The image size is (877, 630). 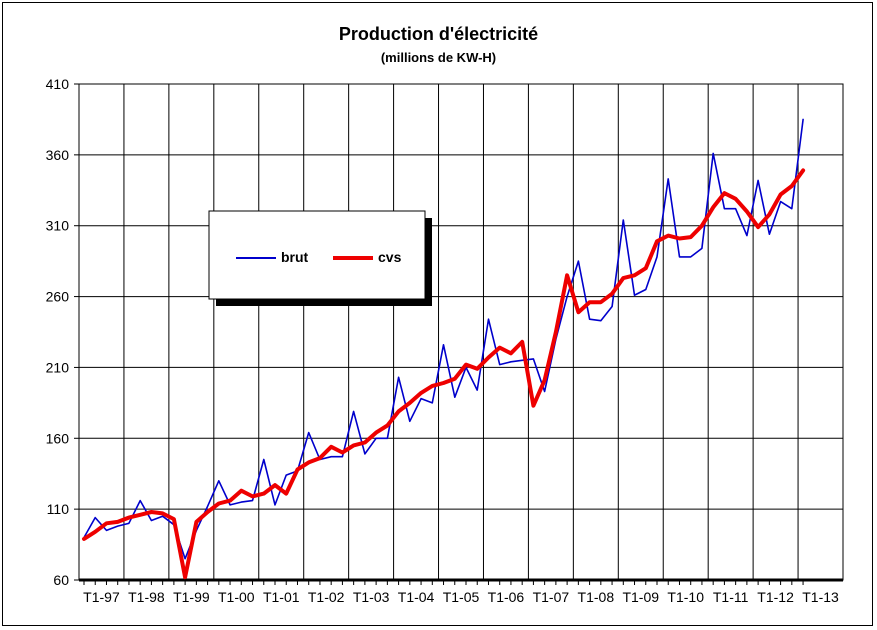 I want to click on y-tick-label-110: 110, so click(x=58, y=509).